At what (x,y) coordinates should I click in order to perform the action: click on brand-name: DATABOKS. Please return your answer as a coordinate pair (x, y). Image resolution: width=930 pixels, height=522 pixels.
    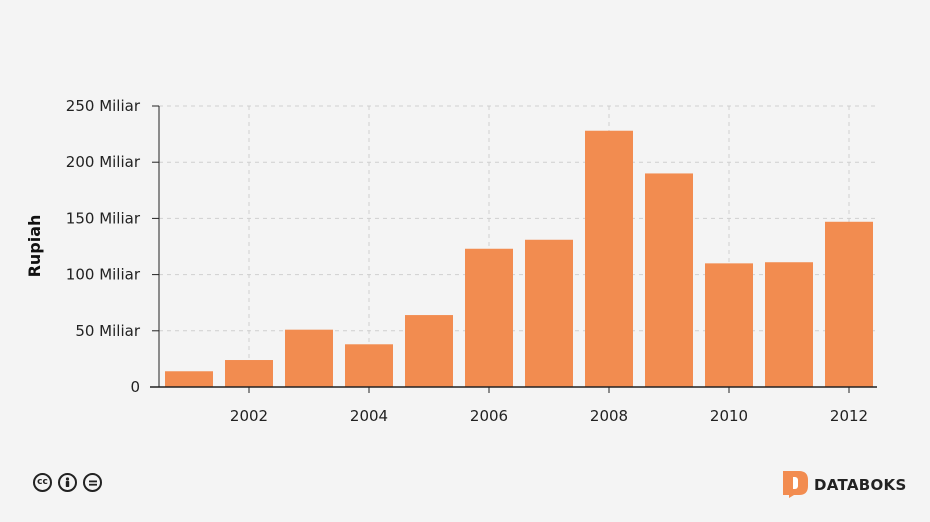
    Looking at the image, I should click on (860, 484).